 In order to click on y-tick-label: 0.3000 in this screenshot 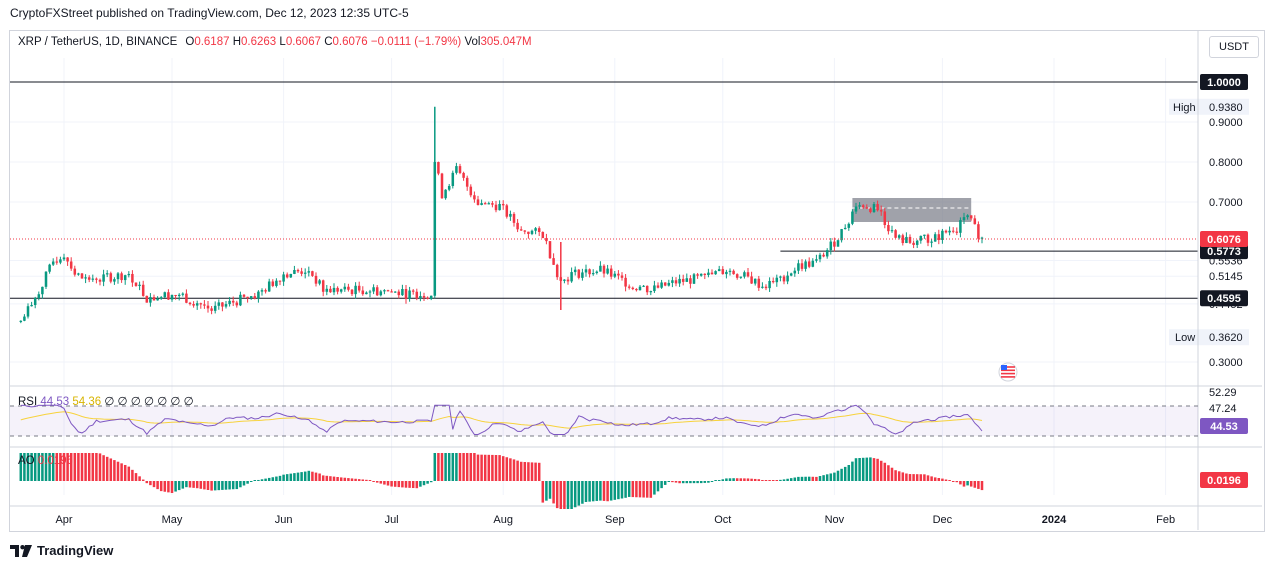, I will do `click(1226, 363)`.